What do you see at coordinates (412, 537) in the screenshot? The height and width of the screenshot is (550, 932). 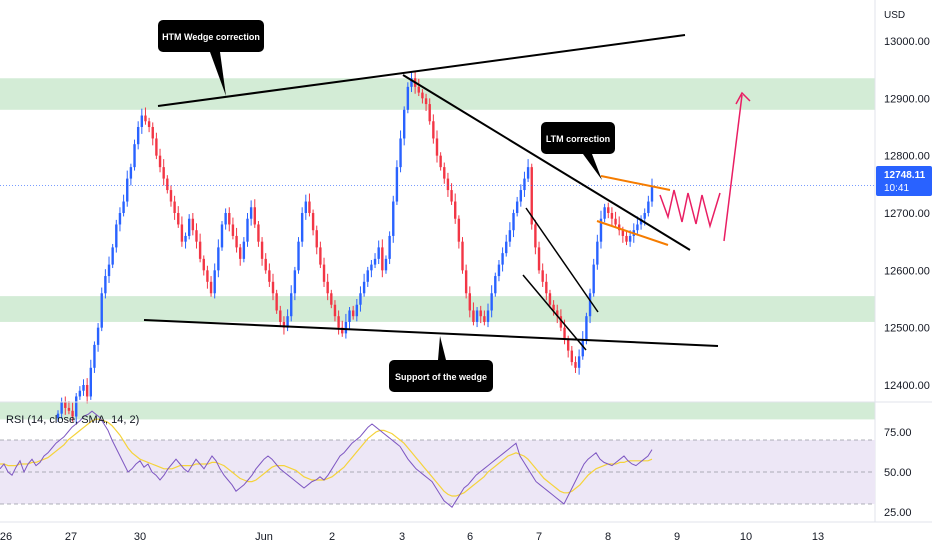 I see `time-axis: 26 27 30 Jun 2 3 6 7 8 9 10 13` at bounding box center [412, 537].